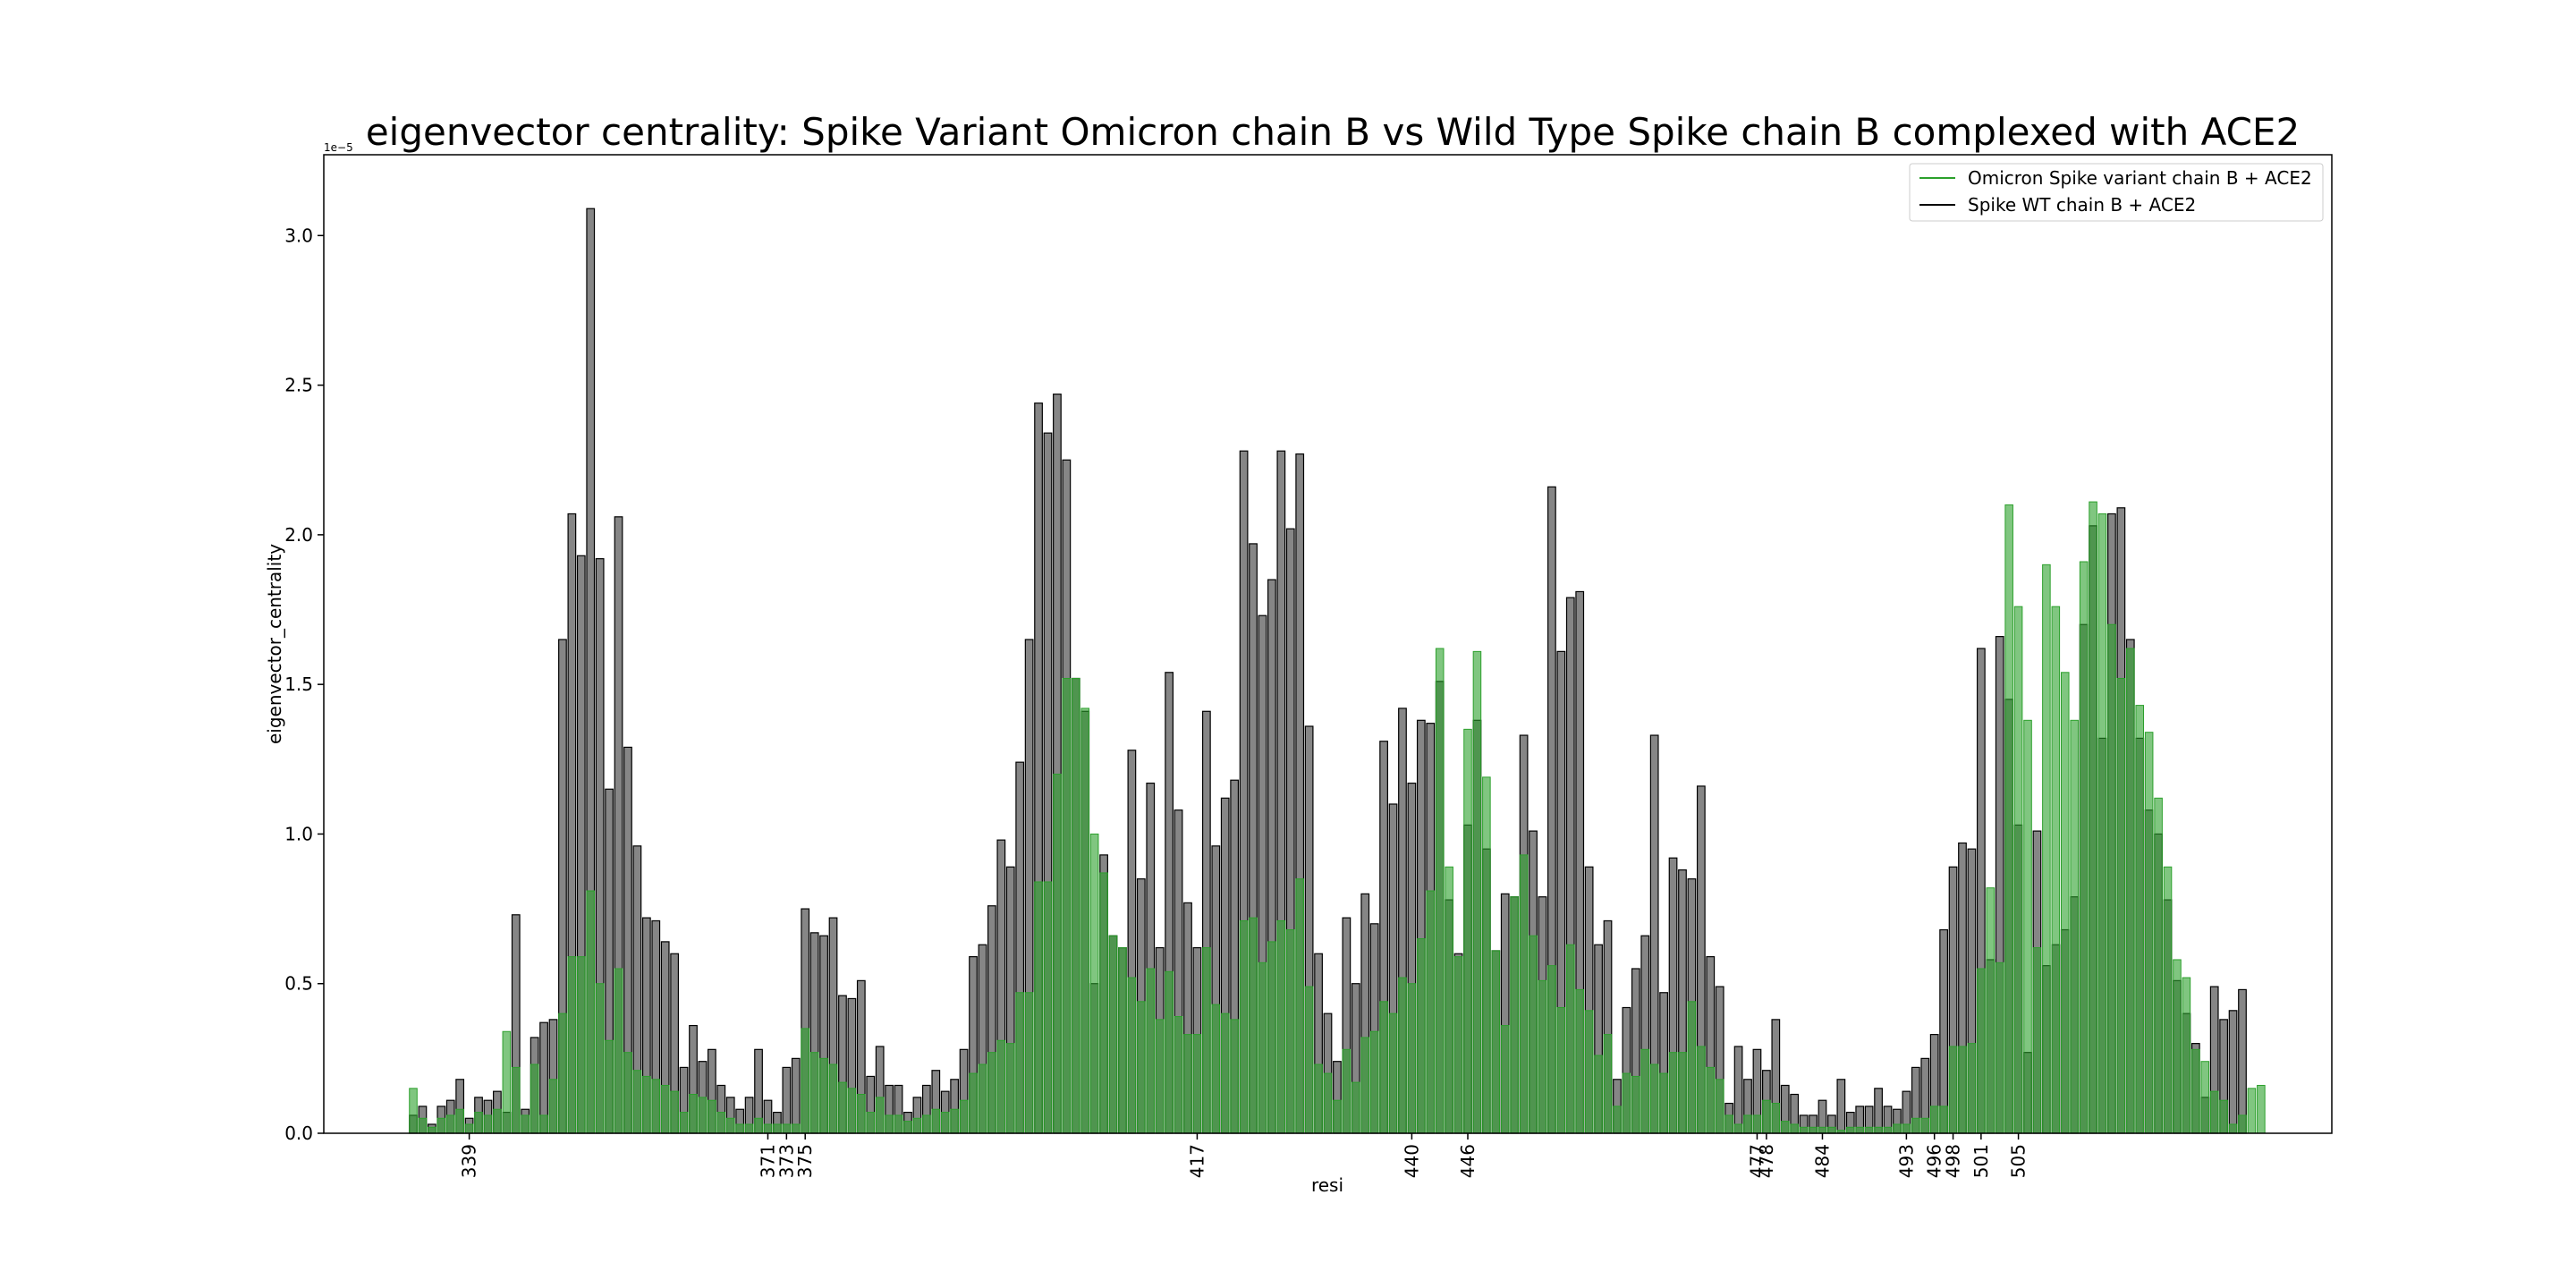 Image resolution: width=2576 pixels, height=1288 pixels. I want to click on x-tick-label: 505, so click(2018, 1161).